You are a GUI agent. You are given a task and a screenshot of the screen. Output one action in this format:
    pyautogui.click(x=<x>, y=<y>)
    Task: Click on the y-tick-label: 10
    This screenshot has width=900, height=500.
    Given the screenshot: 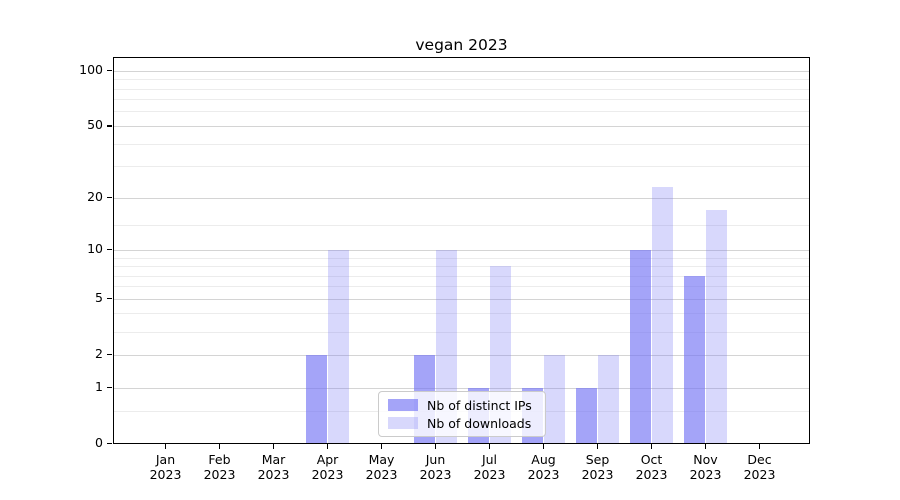 What is the action you would take?
    pyautogui.click(x=95, y=249)
    